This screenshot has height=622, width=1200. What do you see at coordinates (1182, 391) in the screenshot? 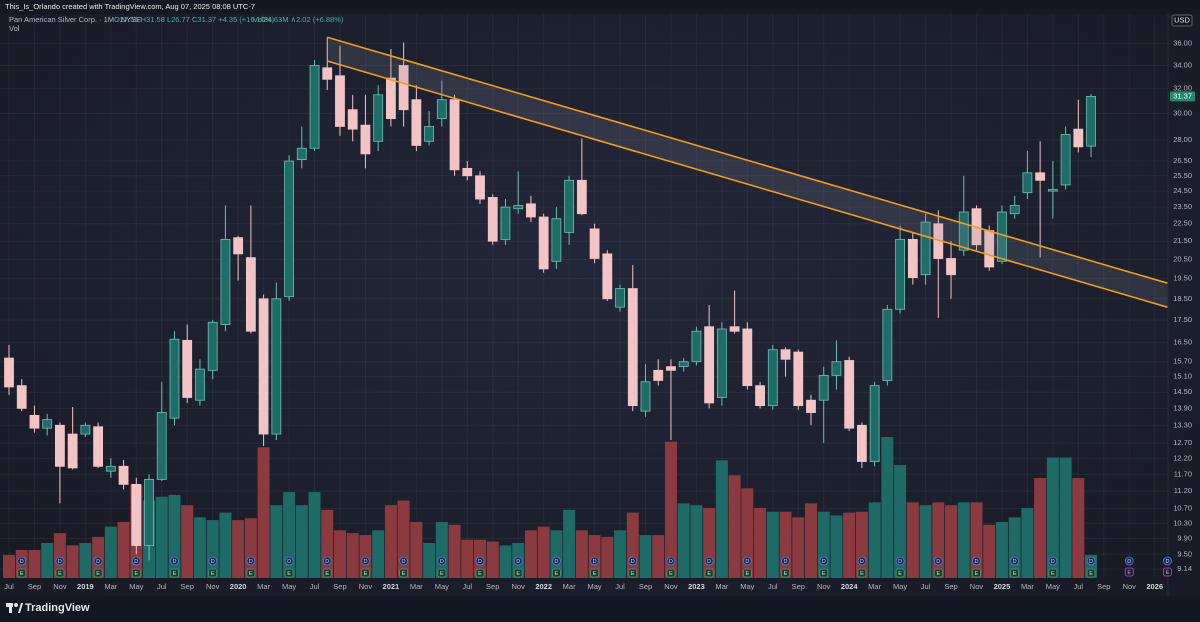
I see `y-tick-label: 14.50` at bounding box center [1182, 391].